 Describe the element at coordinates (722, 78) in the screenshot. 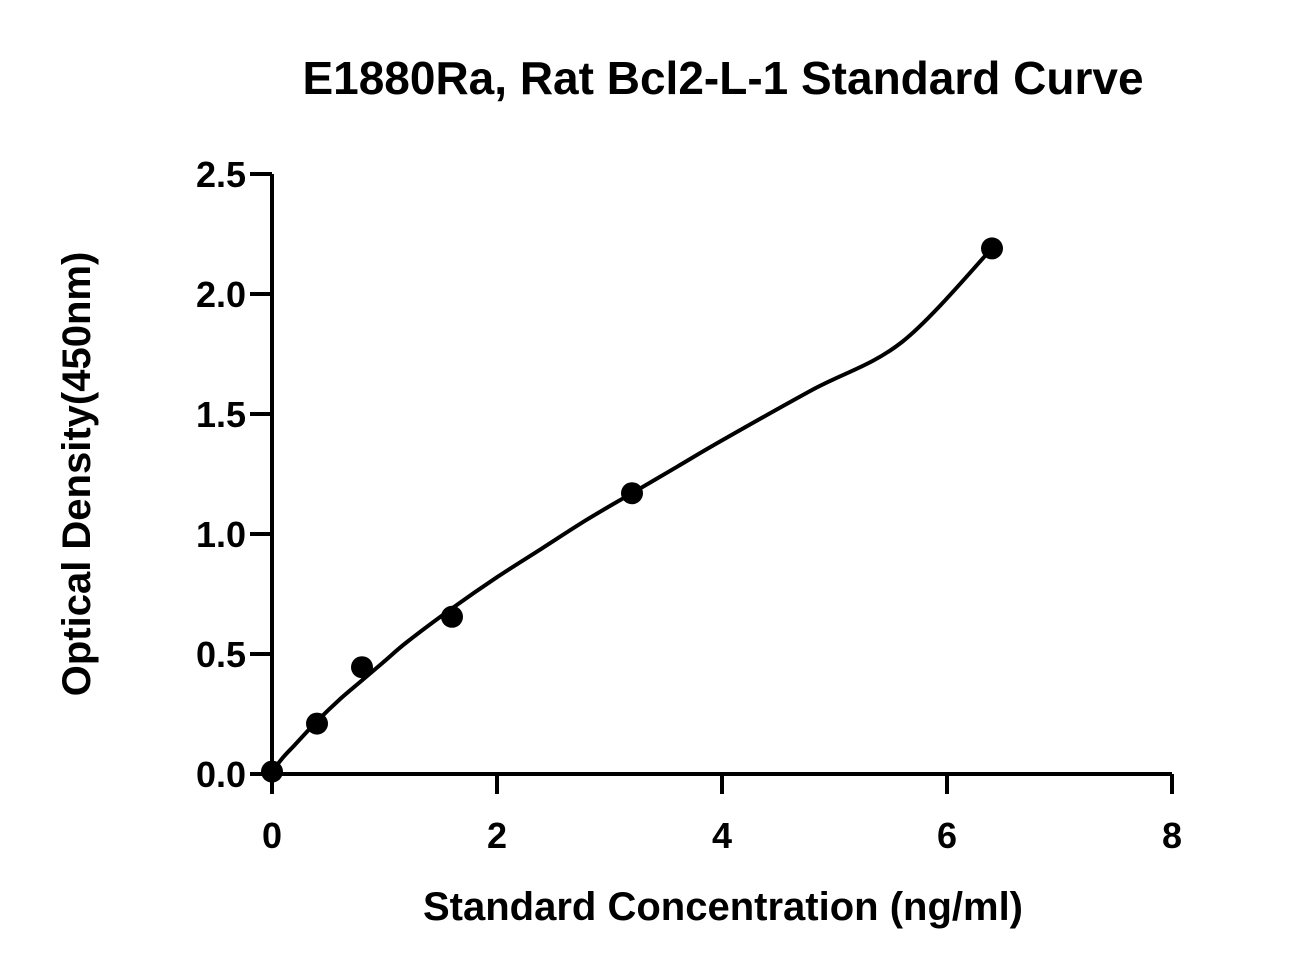

I see `chart-title: E1880Ra, Rat Bcl2-L-1 Standard Curve` at that location.